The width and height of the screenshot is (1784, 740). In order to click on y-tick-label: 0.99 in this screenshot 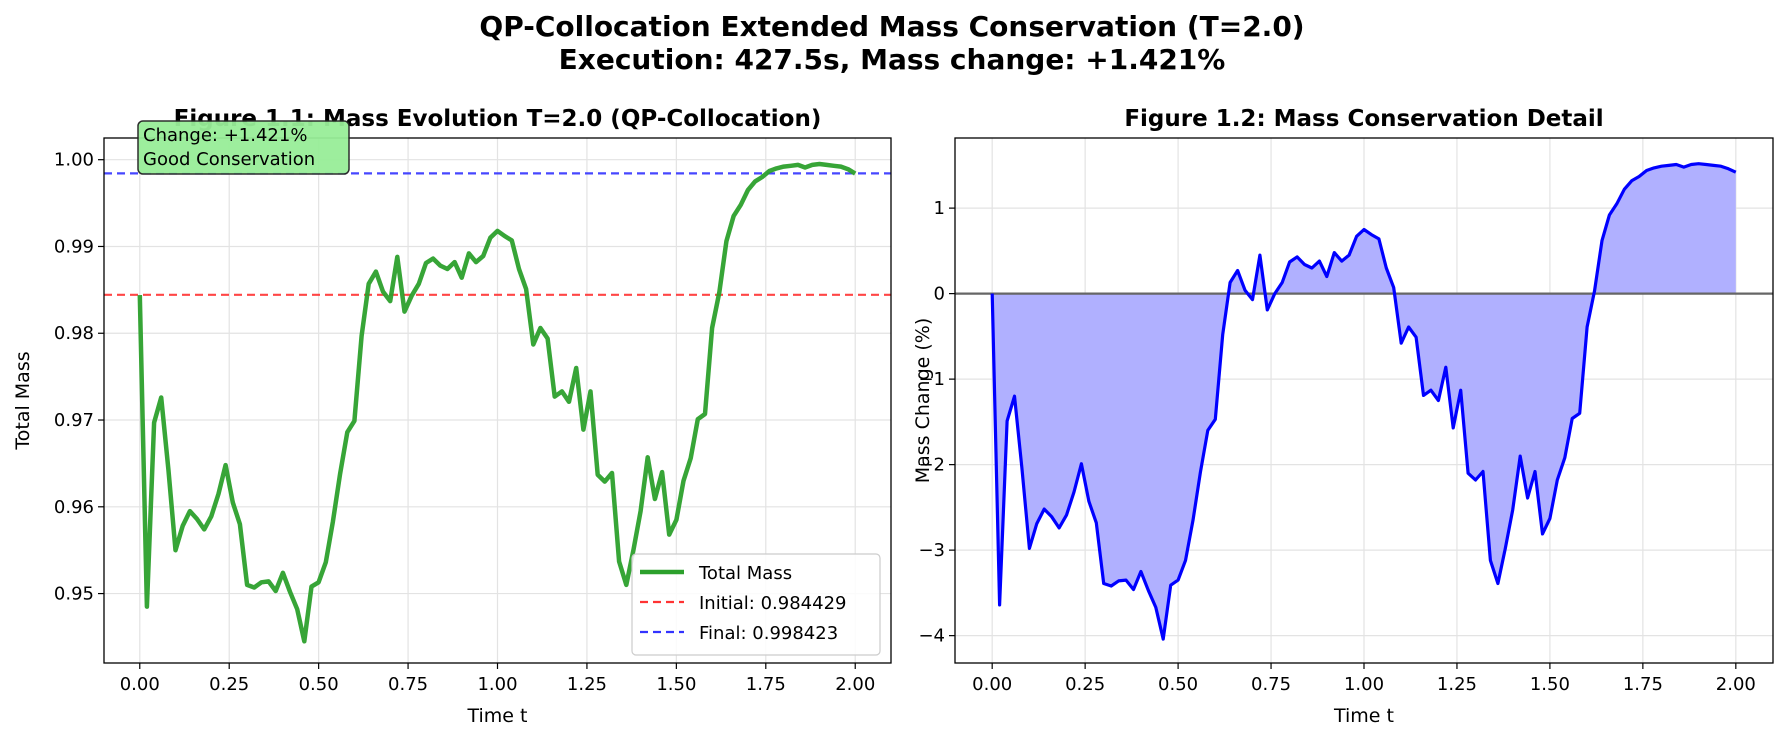, I will do `click(74, 246)`.